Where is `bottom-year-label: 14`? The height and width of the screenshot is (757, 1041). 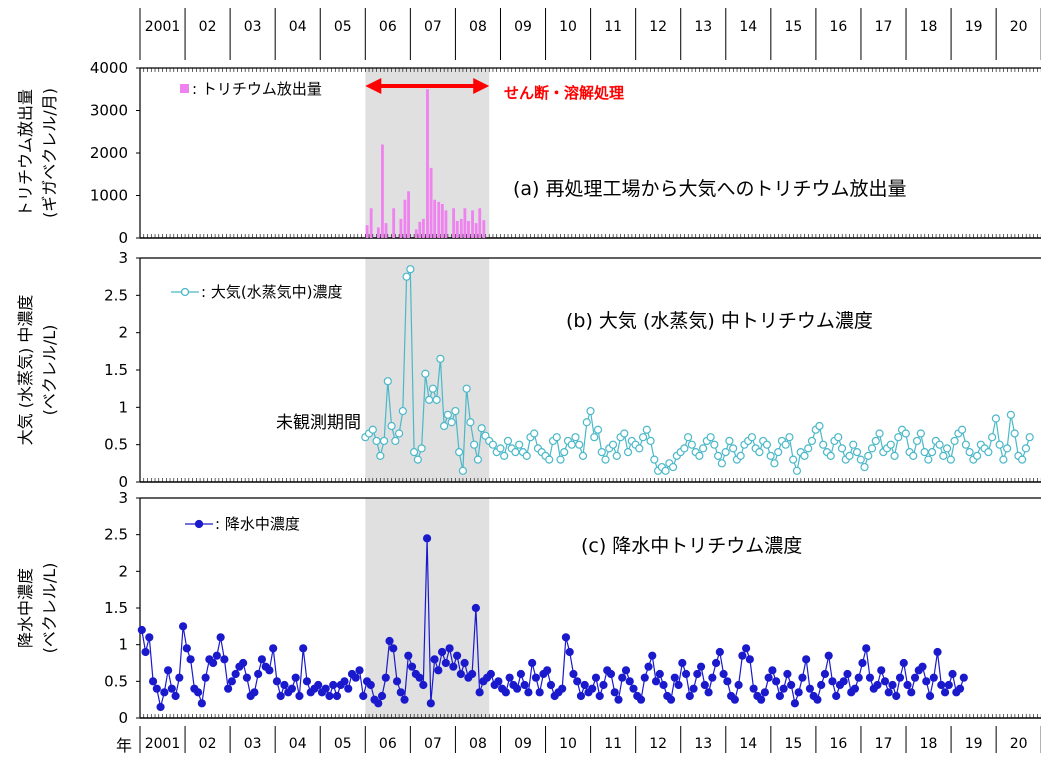
bottom-year-label: 14 is located at coordinates (748, 744).